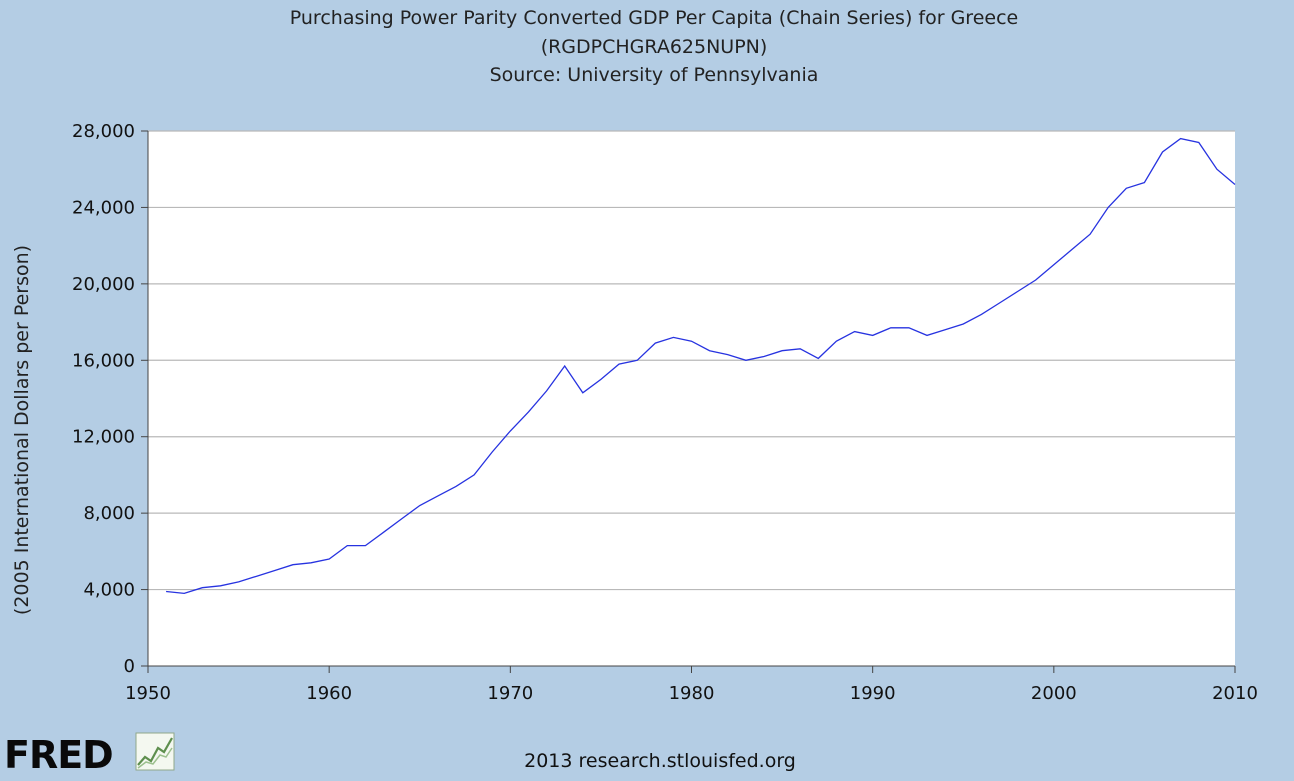 The height and width of the screenshot is (781, 1294). Describe the element at coordinates (963, 324) in the screenshot. I see `data-point-1995` at that location.